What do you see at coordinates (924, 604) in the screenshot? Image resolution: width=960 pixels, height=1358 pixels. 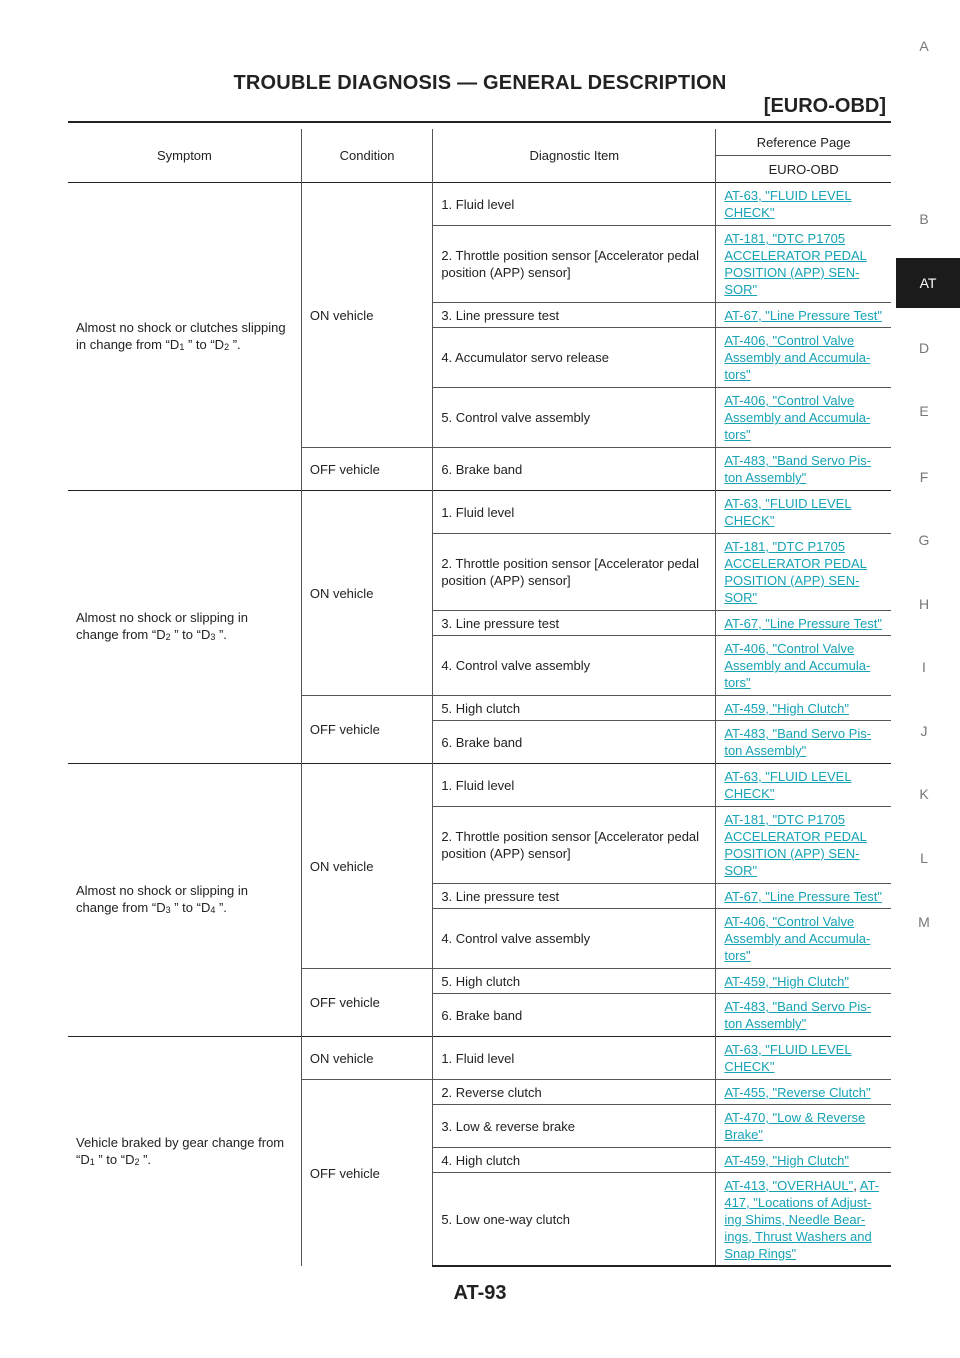 I see `side-tab-h: H` at bounding box center [924, 604].